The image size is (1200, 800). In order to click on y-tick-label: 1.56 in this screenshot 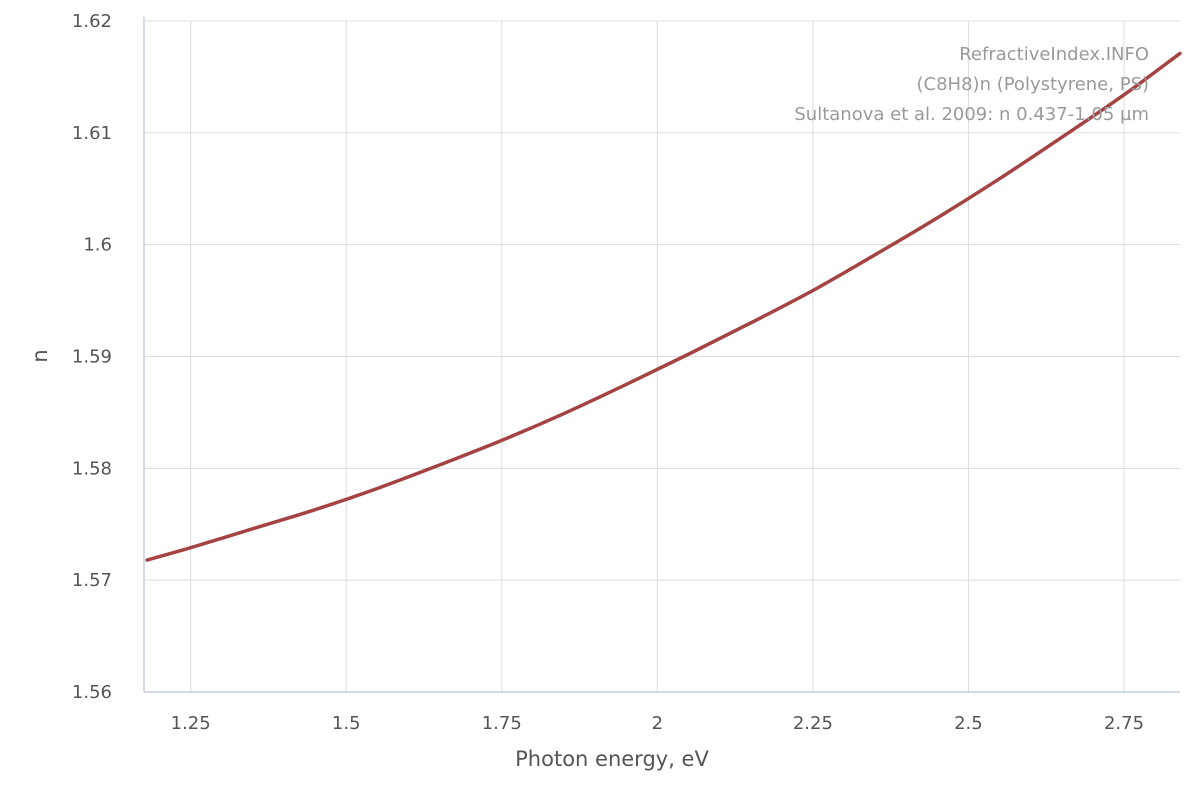, I will do `click(92, 692)`.